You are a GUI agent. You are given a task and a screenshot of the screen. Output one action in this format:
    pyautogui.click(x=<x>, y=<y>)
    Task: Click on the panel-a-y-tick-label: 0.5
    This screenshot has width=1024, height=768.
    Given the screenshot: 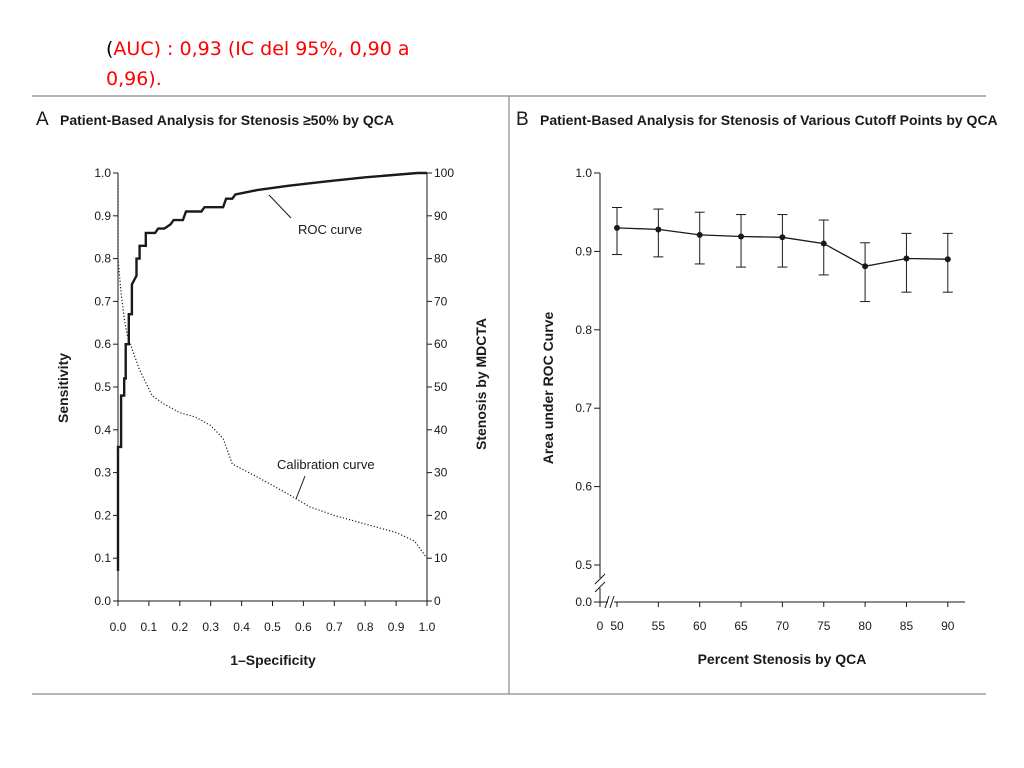 What is the action you would take?
    pyautogui.click(x=102, y=387)
    